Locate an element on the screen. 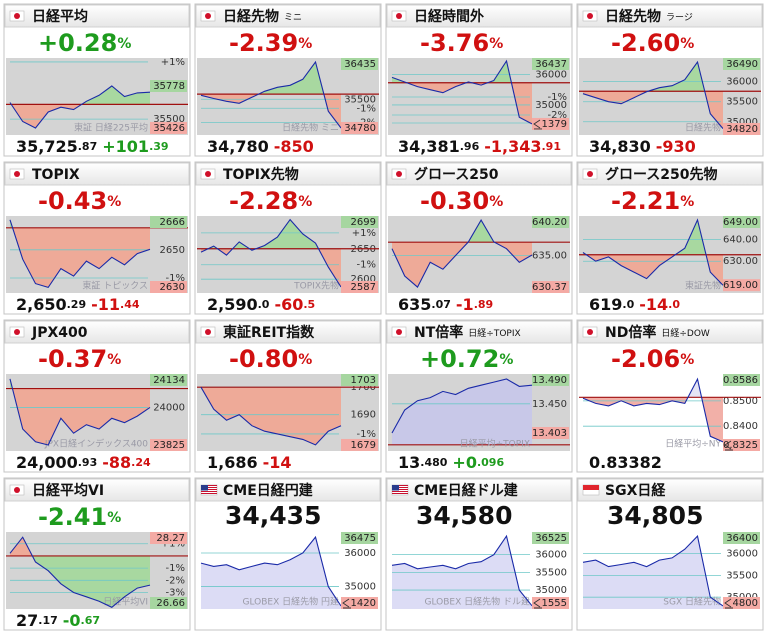  title-text: ND倍率 is located at coordinates (630, 332).